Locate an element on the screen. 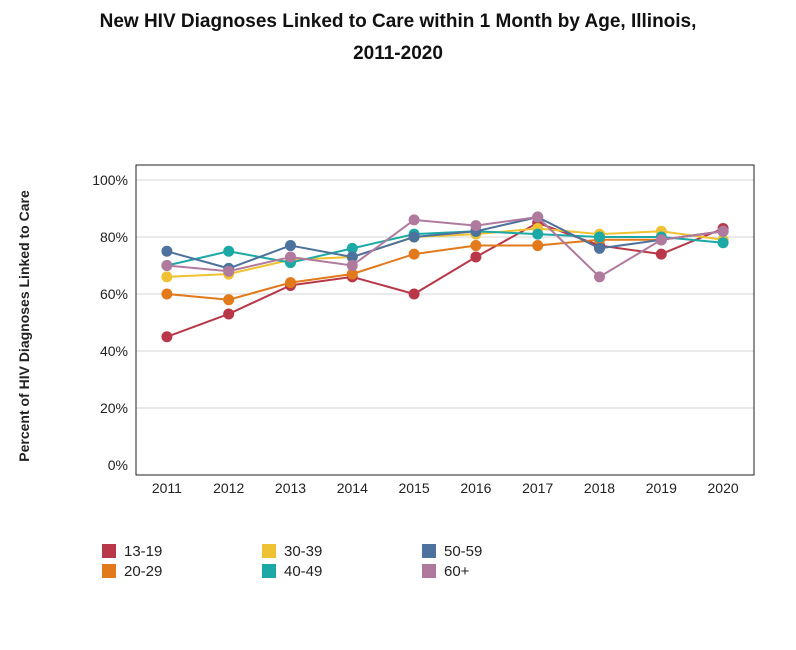 The height and width of the screenshot is (650, 796). x-tick-label: 2013 is located at coordinates (290, 488).